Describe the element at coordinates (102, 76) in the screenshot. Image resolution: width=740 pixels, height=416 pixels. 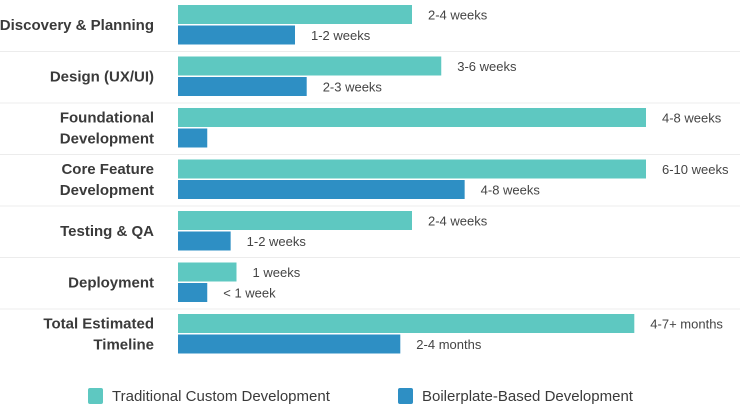
I see `category-label: Design (UX/UI)` at that location.